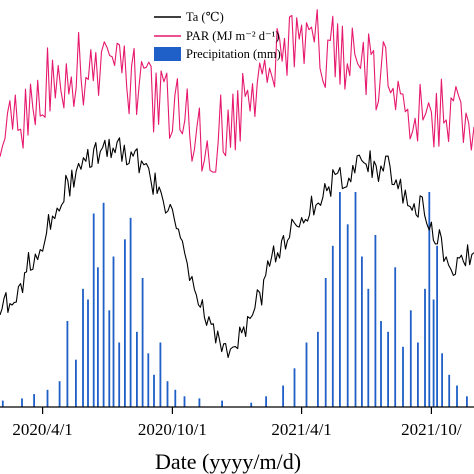 The height and width of the screenshot is (474, 474). Describe the element at coordinates (431, 429) in the screenshot. I see `x-tick-label: 2021/10/` at that location.